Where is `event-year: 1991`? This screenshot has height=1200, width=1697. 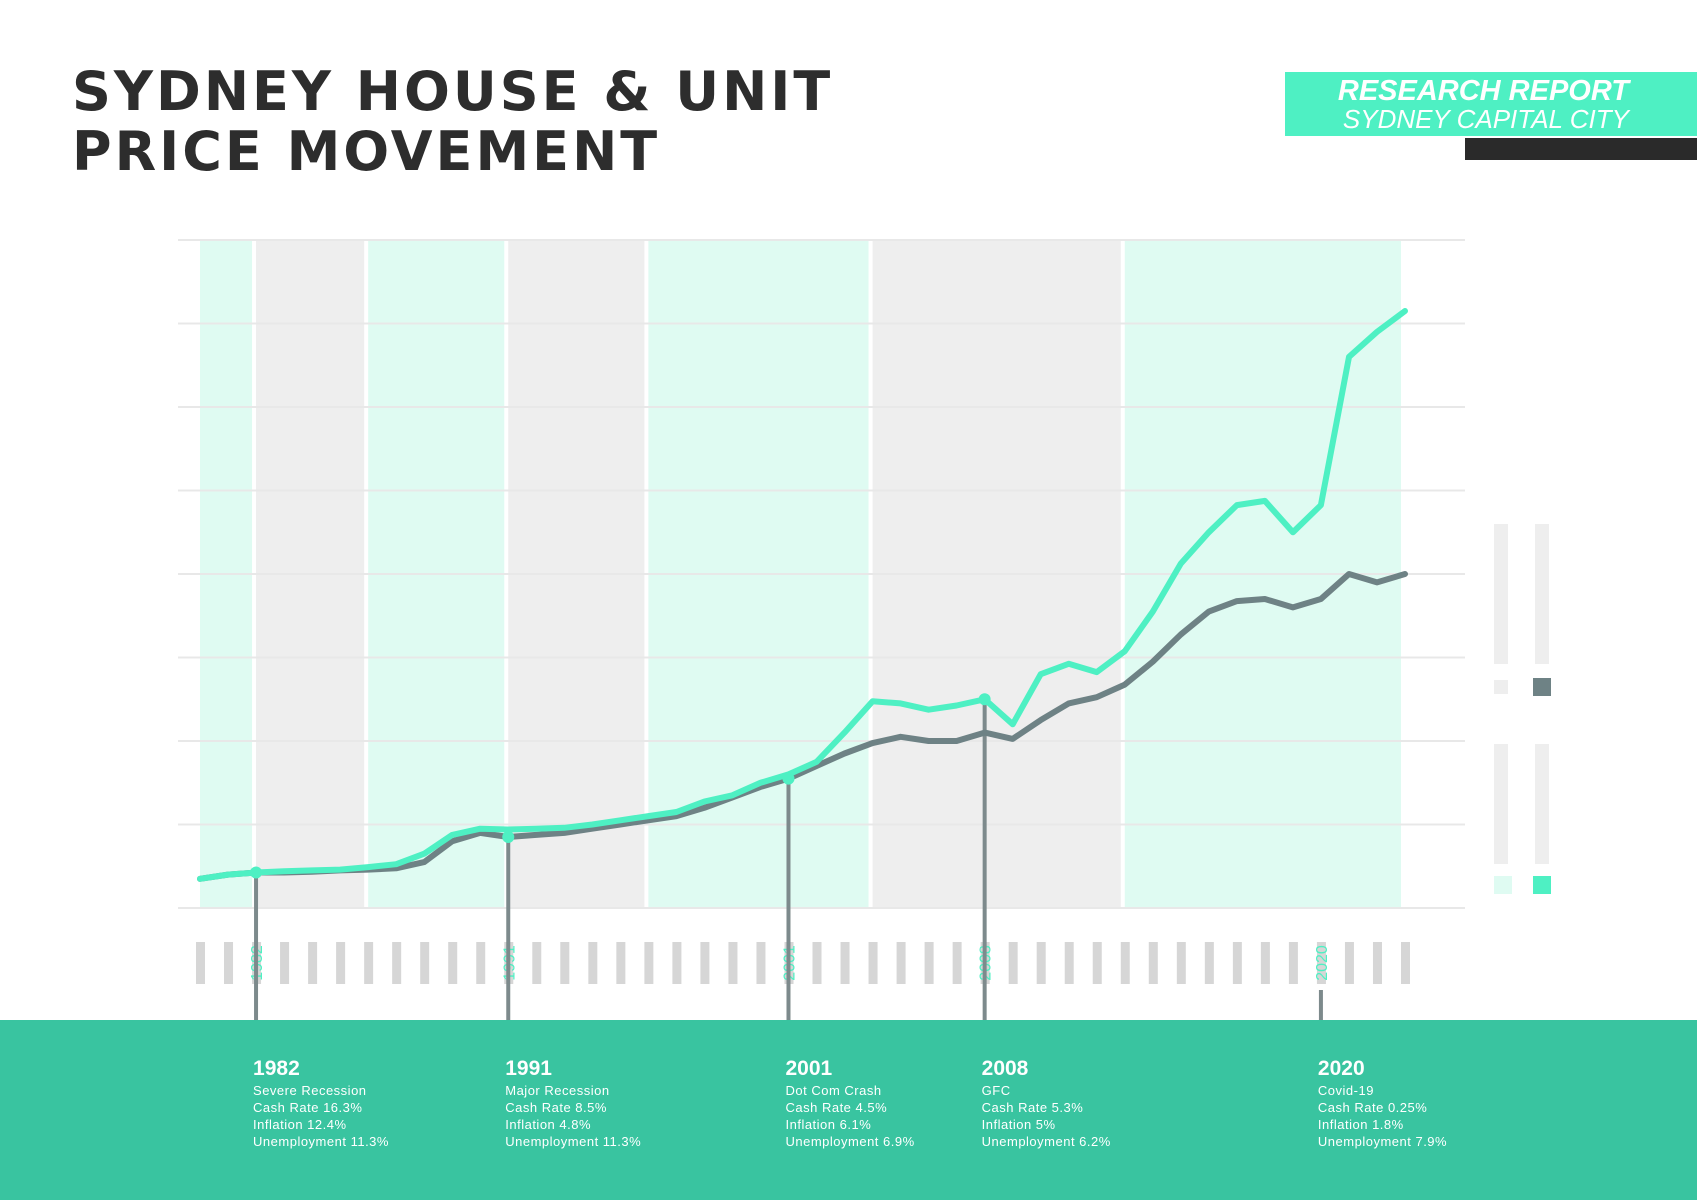 event-year: 1991 is located at coordinates (528, 1068).